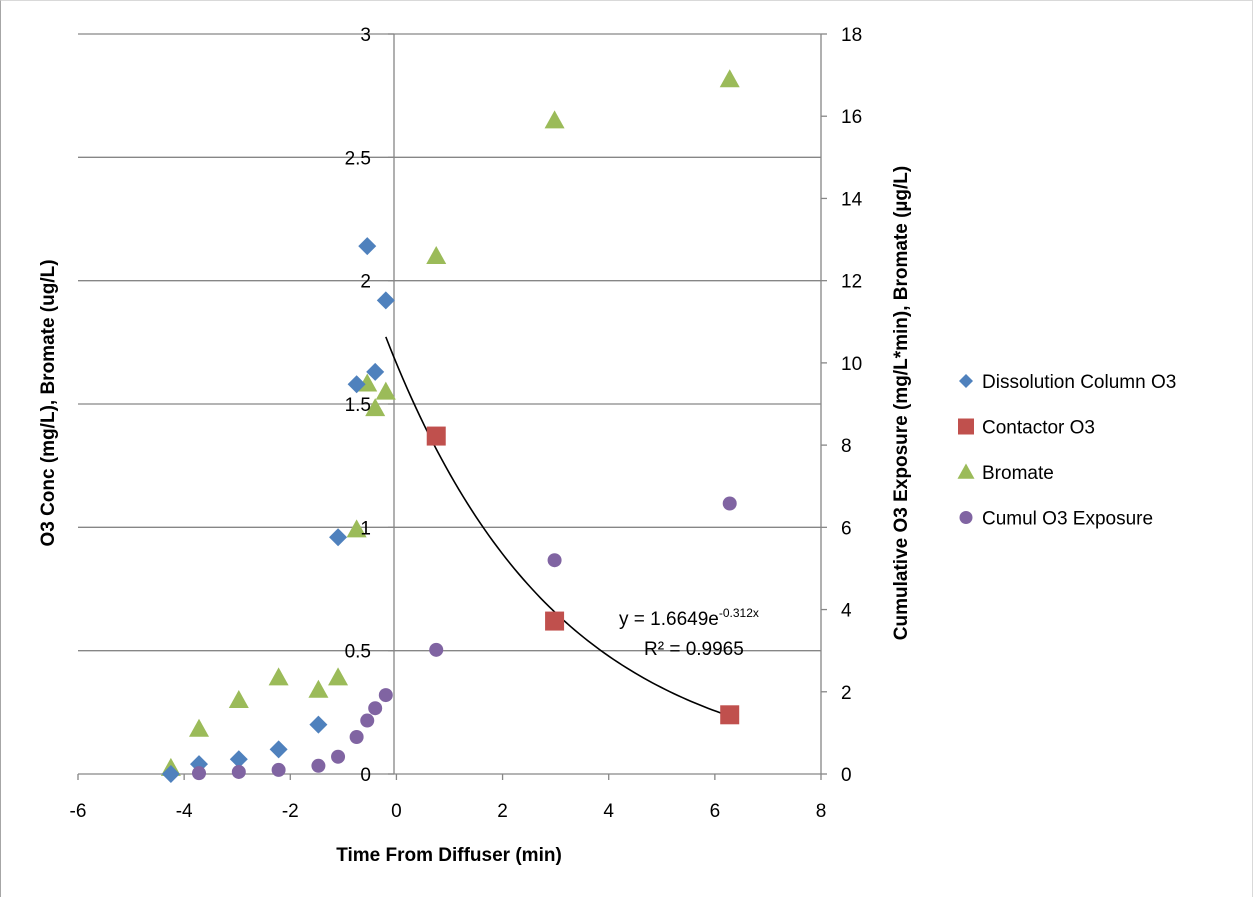  What do you see at coordinates (396, 811) in the screenshot?
I see `x-tick-label: 0` at bounding box center [396, 811].